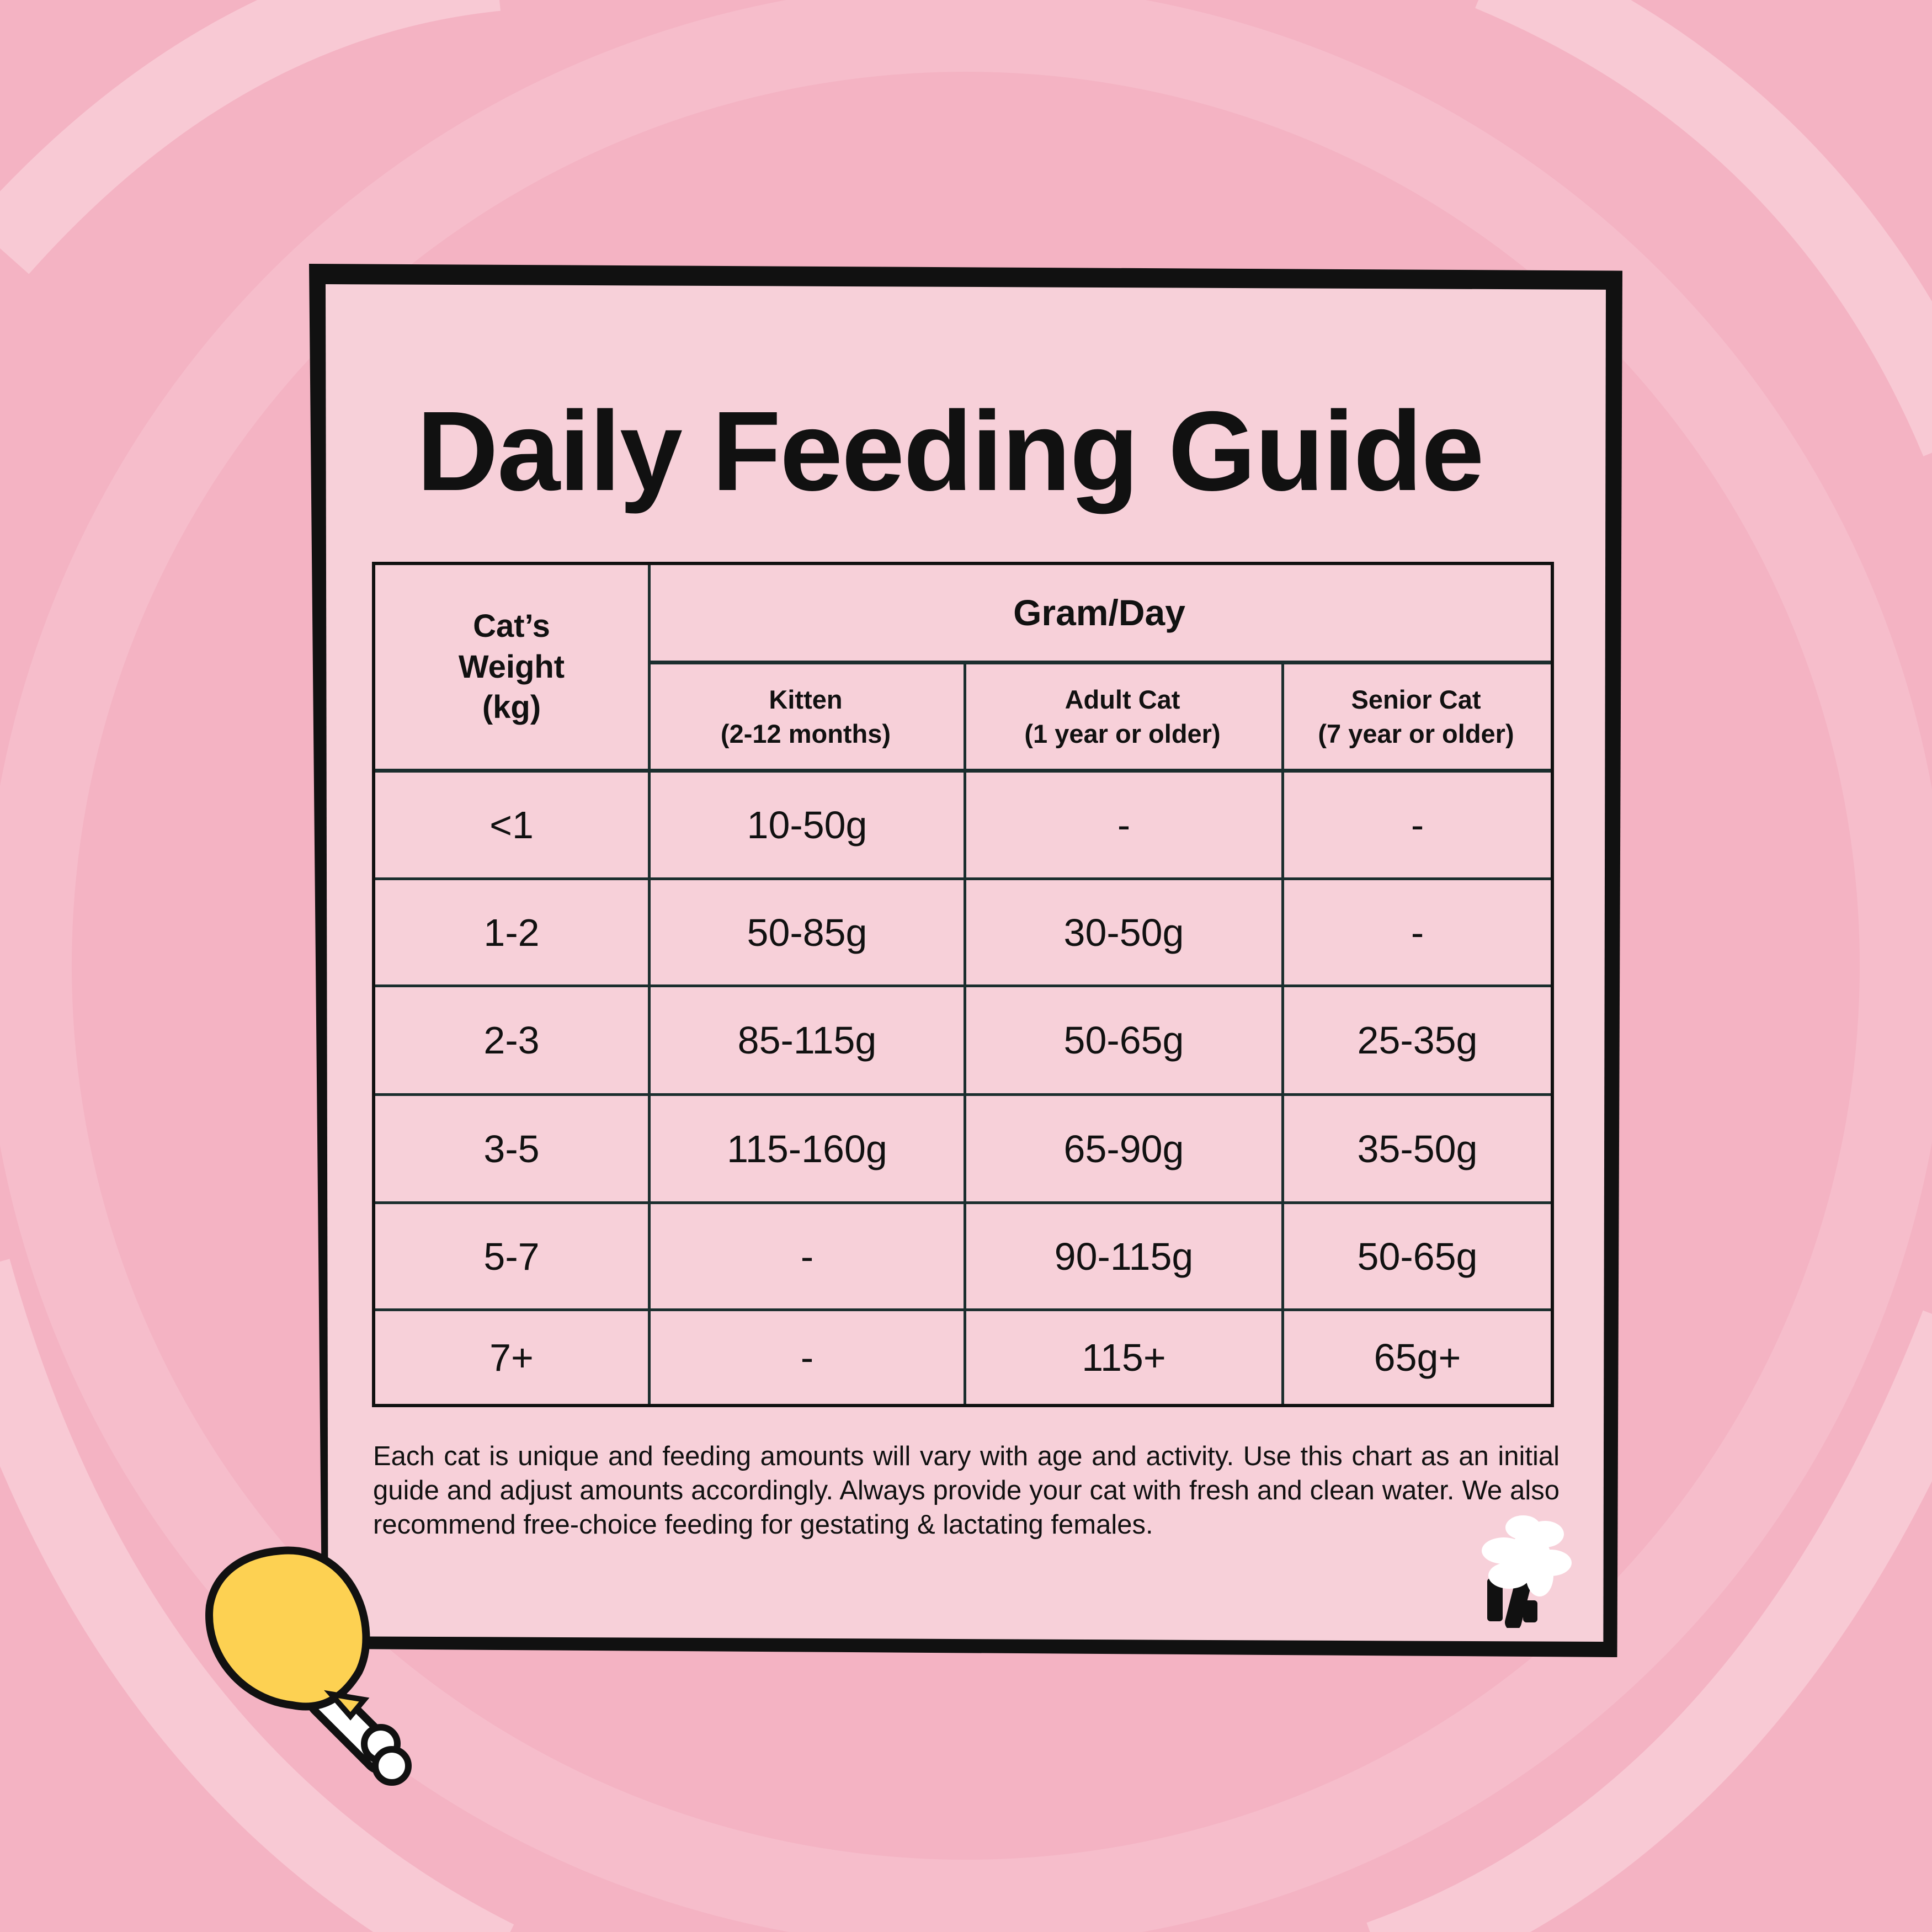  What do you see at coordinates (1122, 700) in the screenshot?
I see `column-name: Adult Cat` at bounding box center [1122, 700].